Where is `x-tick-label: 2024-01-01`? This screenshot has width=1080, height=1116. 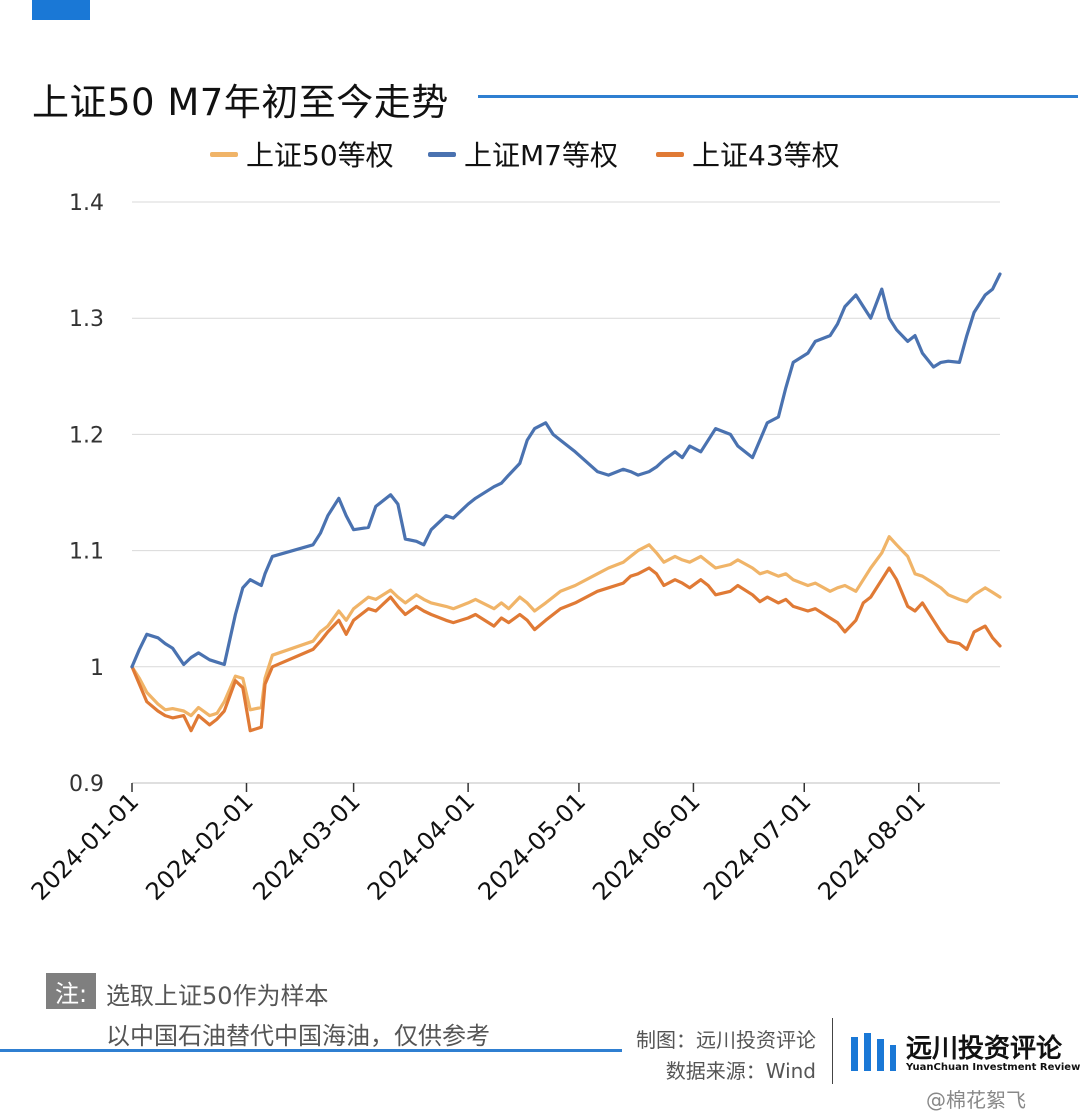 x-tick-label: 2024-01-01 is located at coordinates (85, 846).